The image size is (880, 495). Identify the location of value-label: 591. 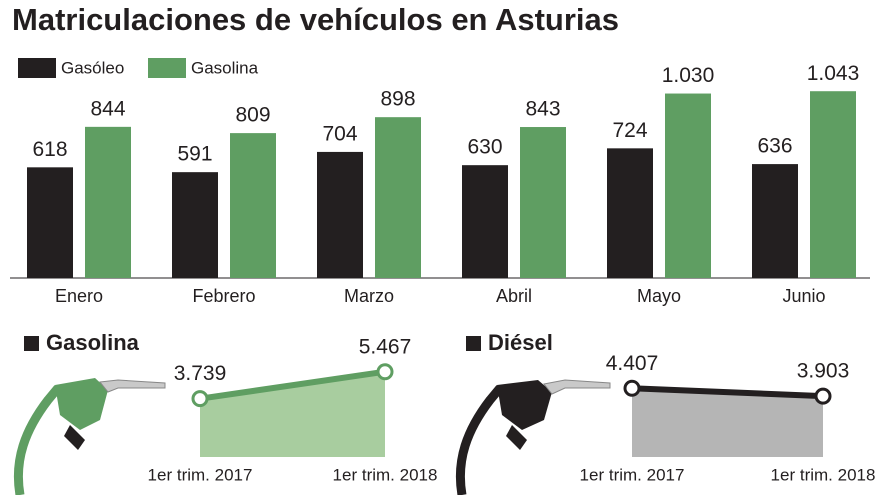
(194, 154).